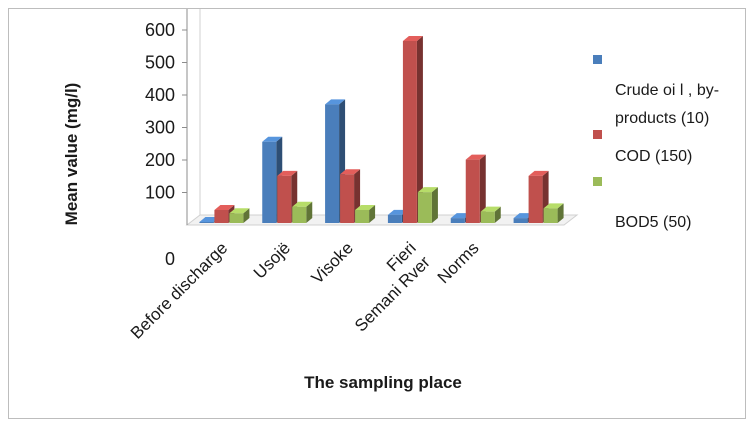 This screenshot has width=754, height=427. What do you see at coordinates (653, 156) in the screenshot?
I see `legend-label: COD (150)` at bounding box center [653, 156].